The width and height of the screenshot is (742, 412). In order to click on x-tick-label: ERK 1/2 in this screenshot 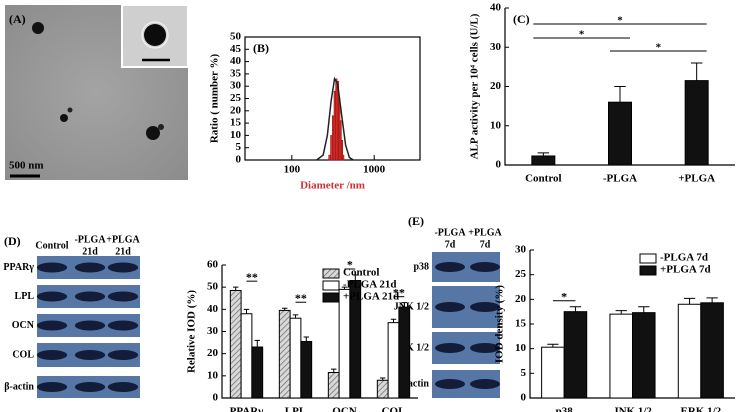, I will do `click(701, 409)`.